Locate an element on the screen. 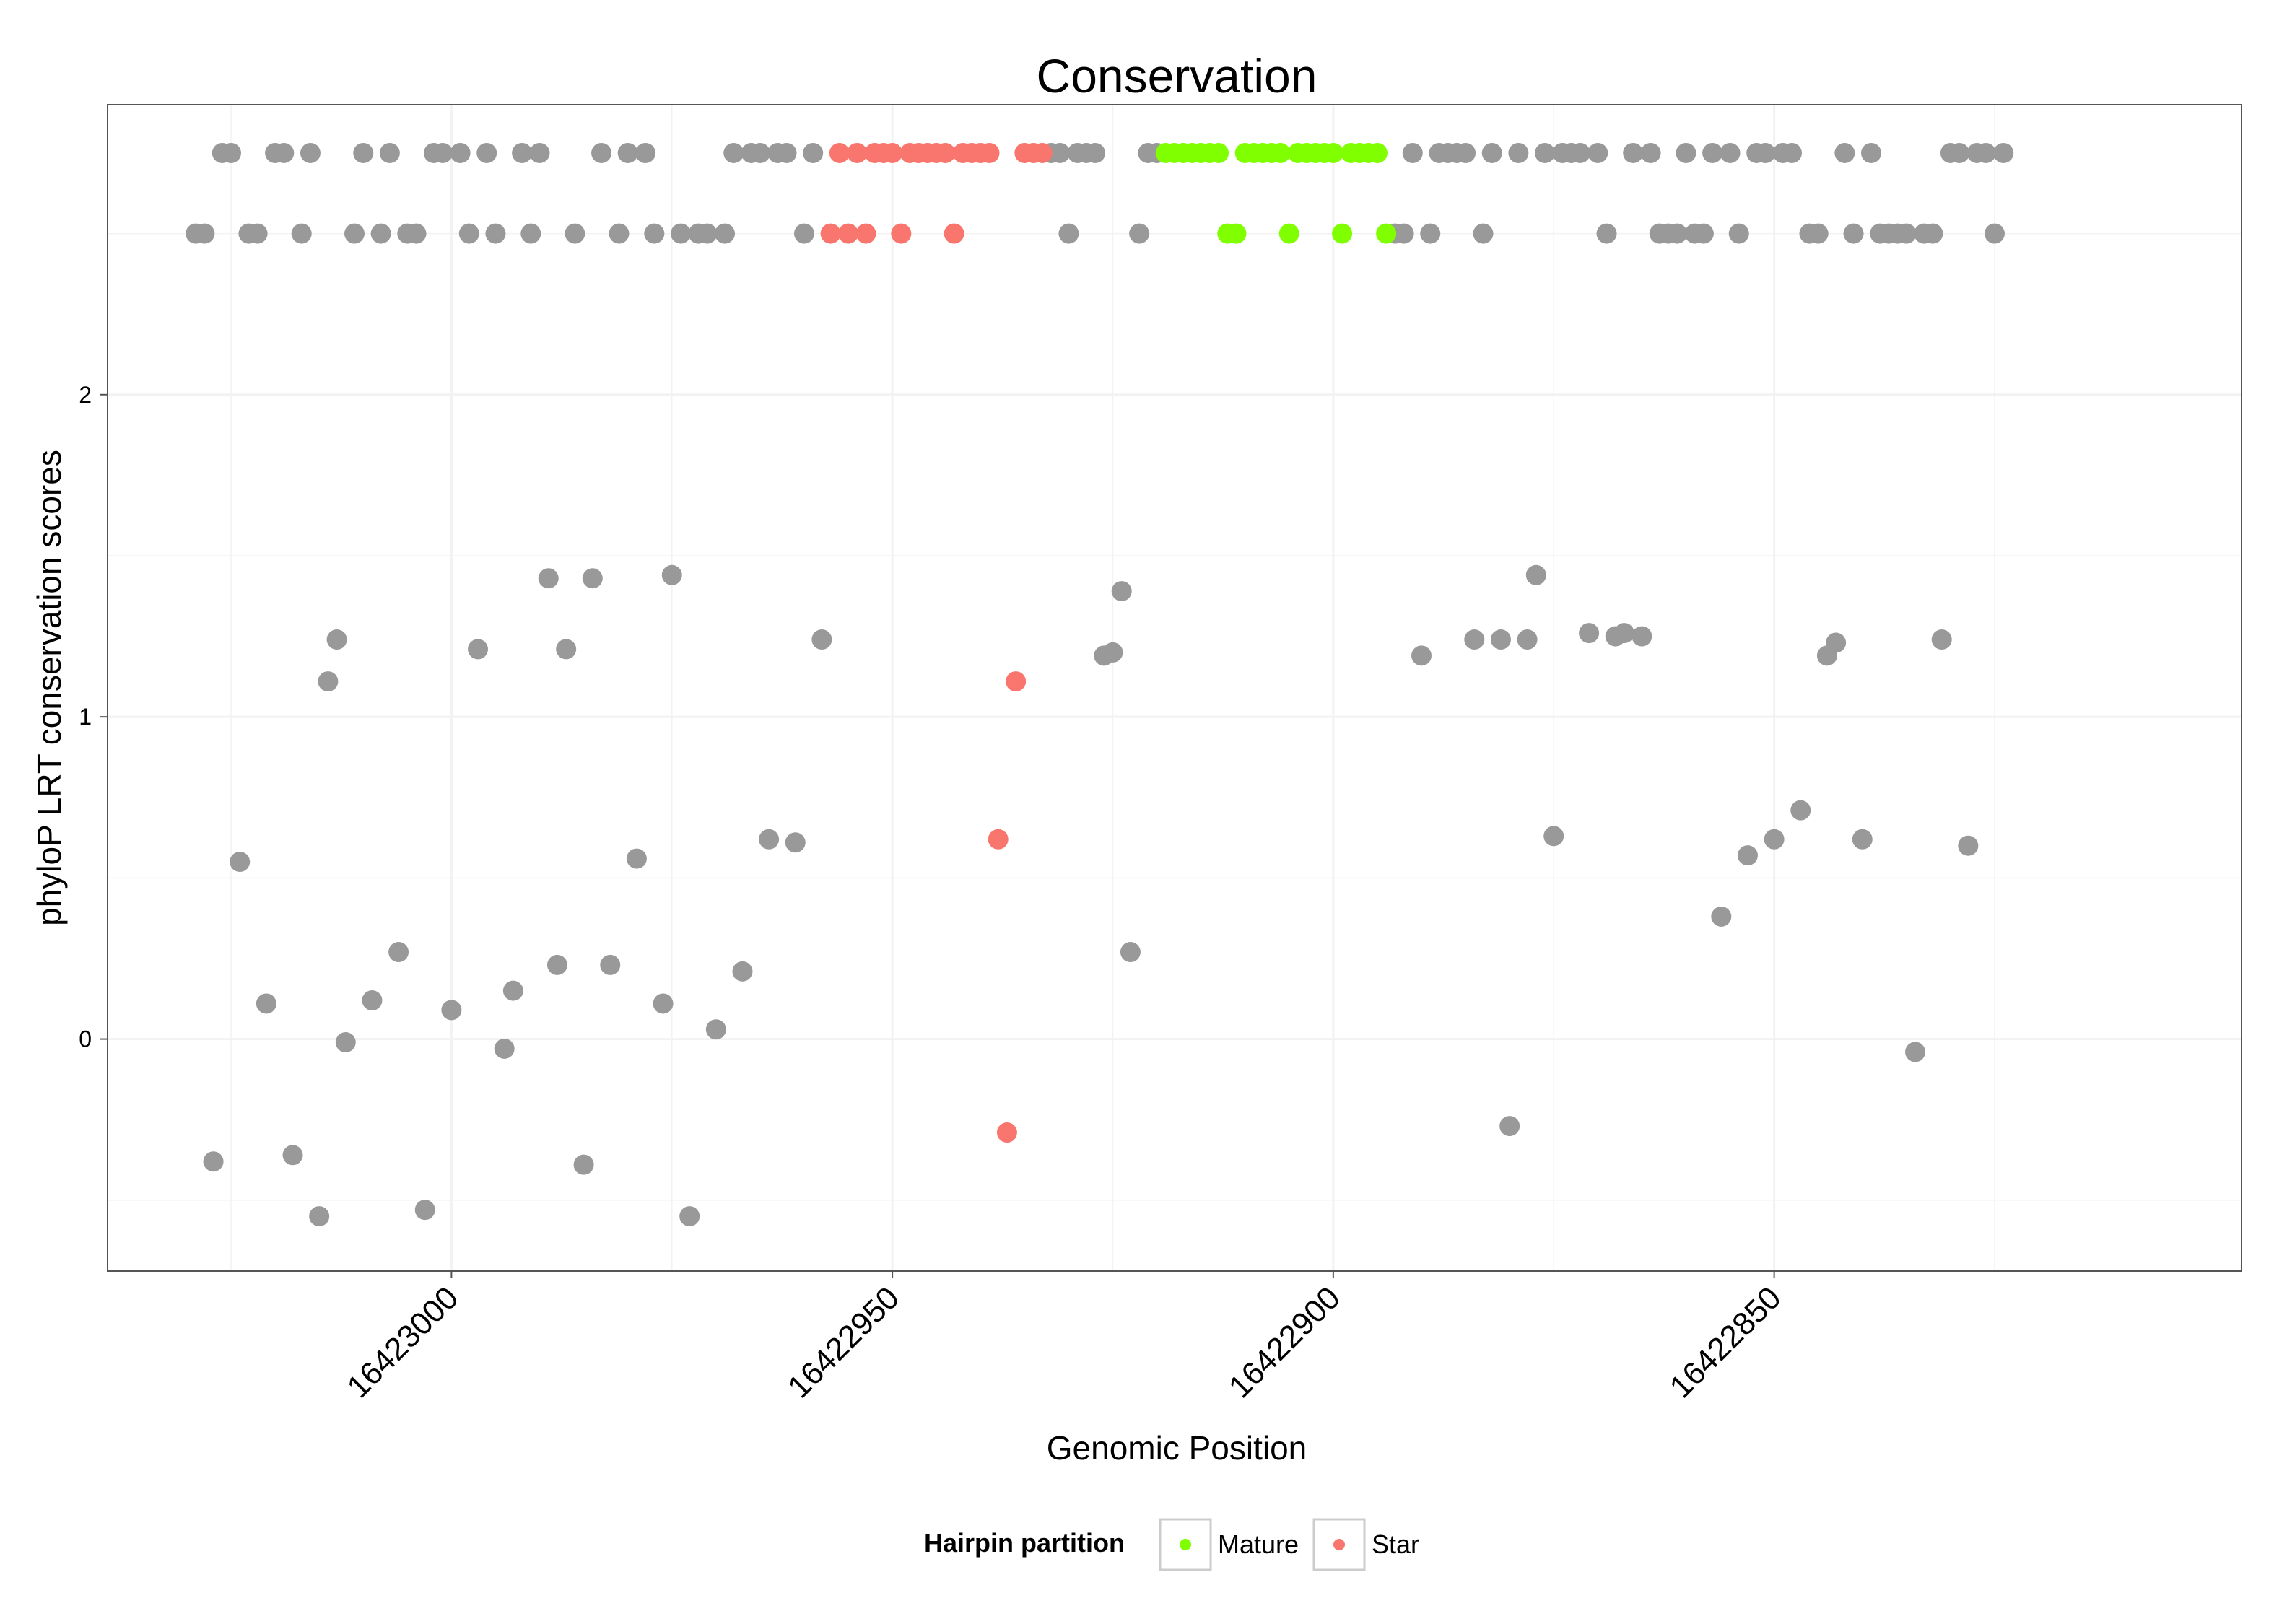 This screenshot has width=2274, height=1624. legend-label-mature: Mature is located at coordinates (1258, 1544).